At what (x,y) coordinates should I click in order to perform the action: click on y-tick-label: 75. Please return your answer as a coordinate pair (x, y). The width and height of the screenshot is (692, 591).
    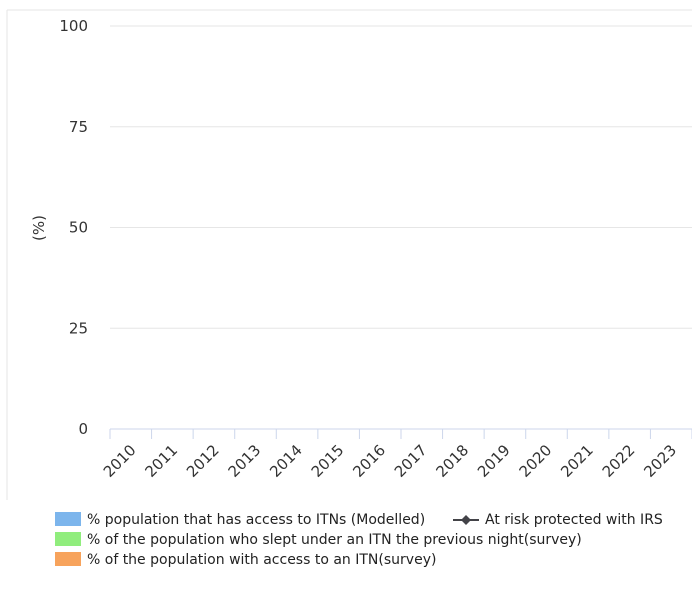
    Looking at the image, I should click on (78, 127).